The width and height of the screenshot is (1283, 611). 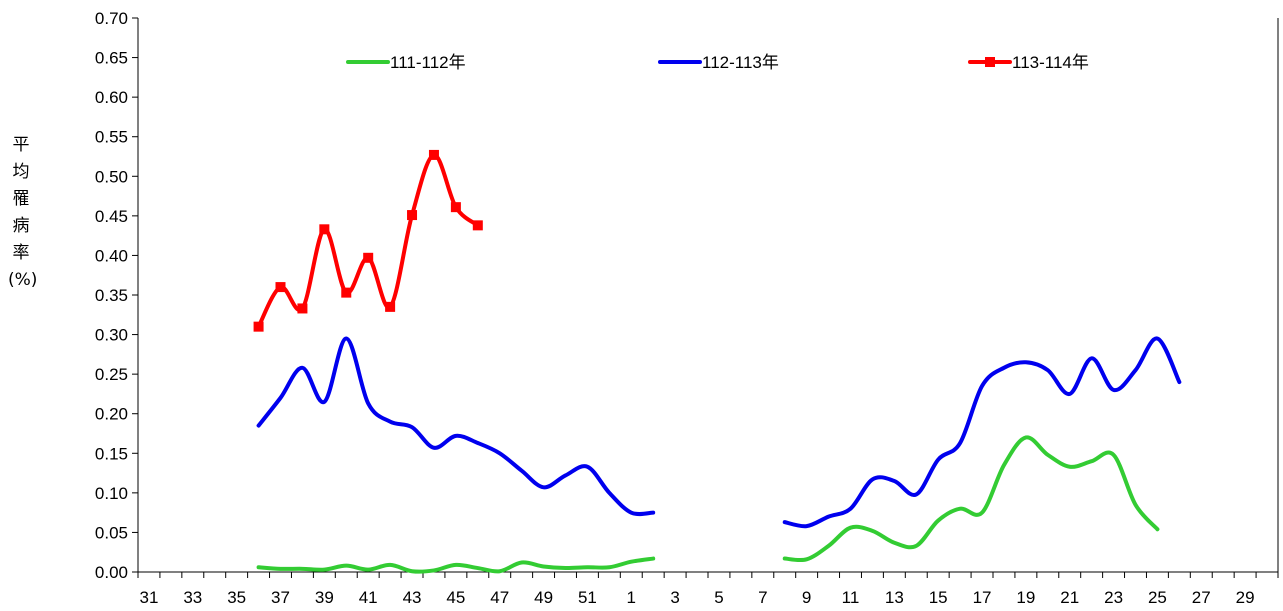 I want to click on y-tick-label: 0.00, so click(x=111, y=572).